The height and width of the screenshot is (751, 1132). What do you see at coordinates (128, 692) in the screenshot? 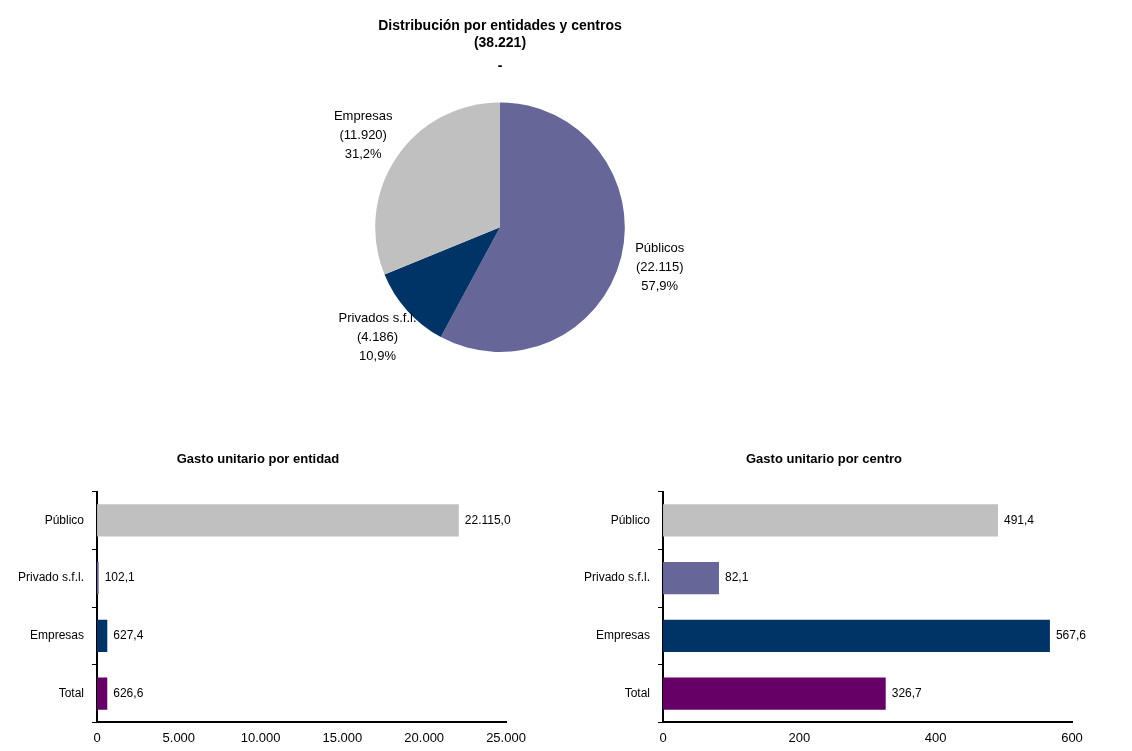
I see `data-label: 626,6` at bounding box center [128, 692].